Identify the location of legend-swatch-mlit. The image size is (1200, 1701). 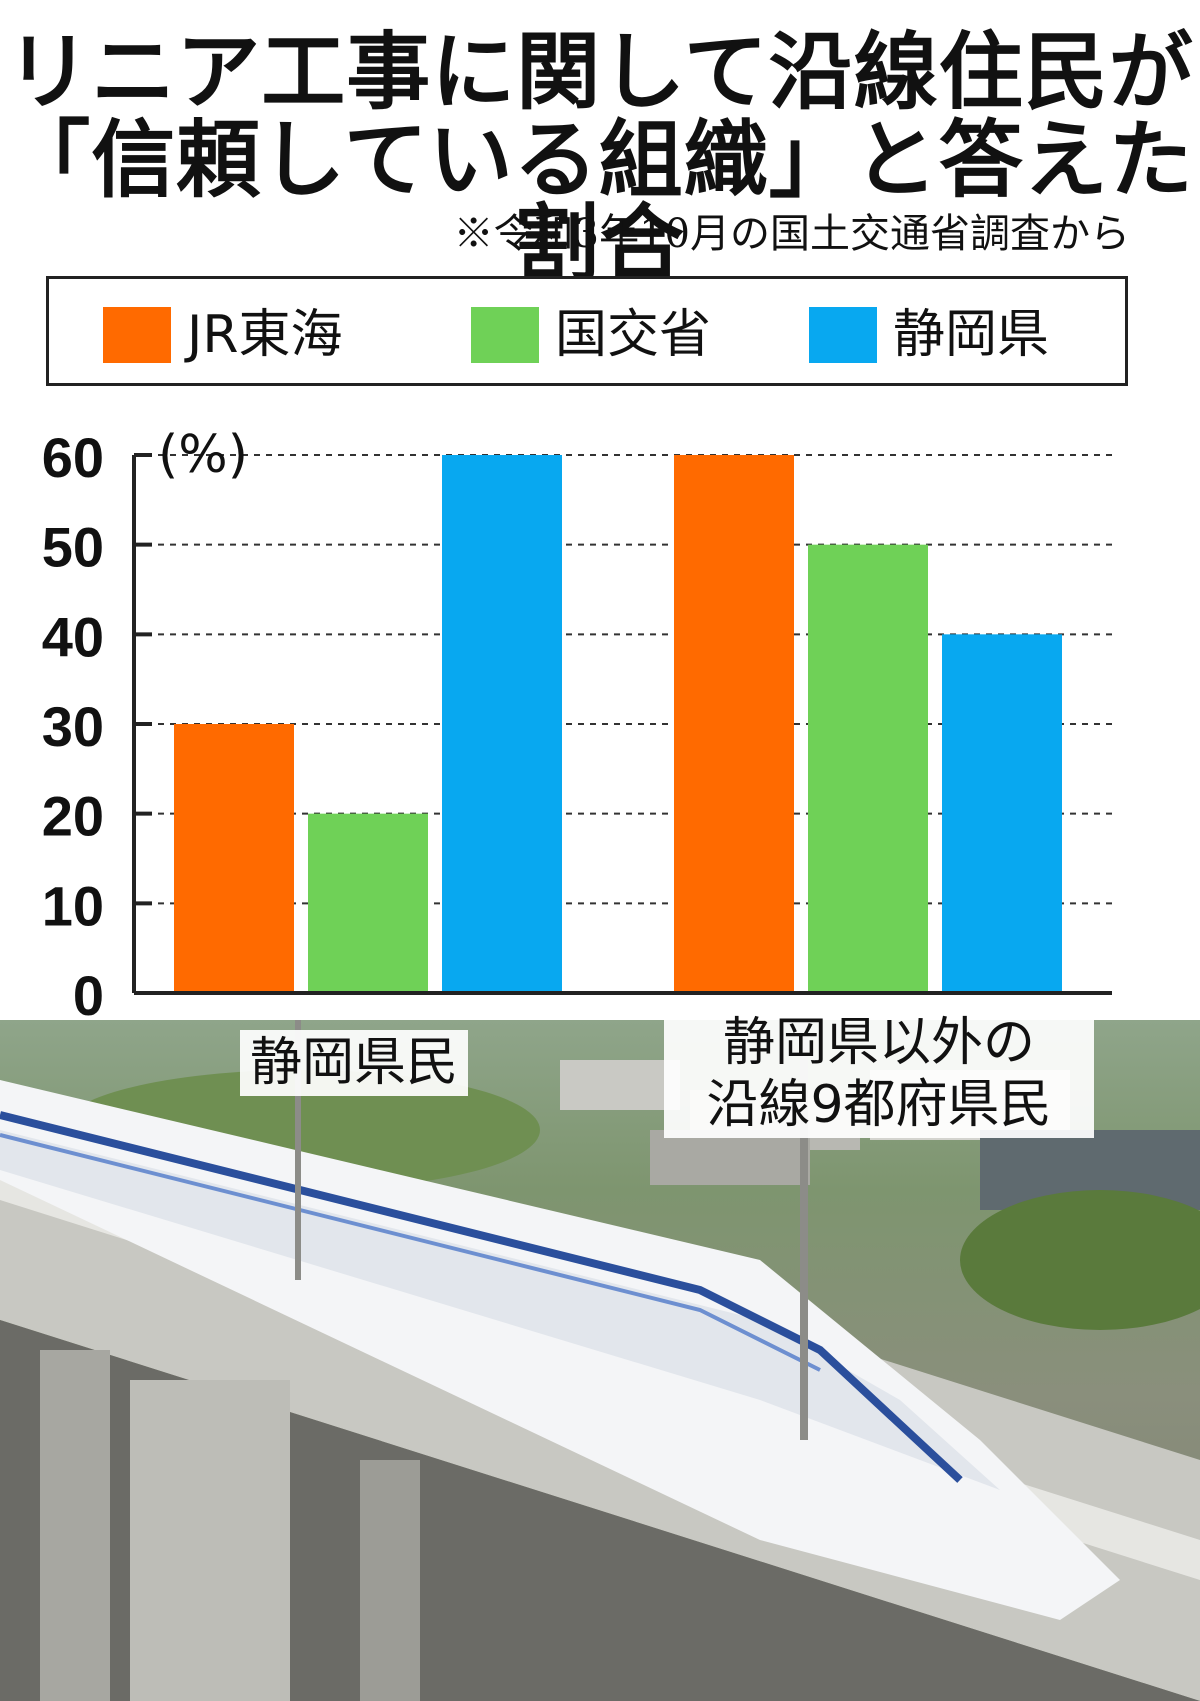
(505, 335).